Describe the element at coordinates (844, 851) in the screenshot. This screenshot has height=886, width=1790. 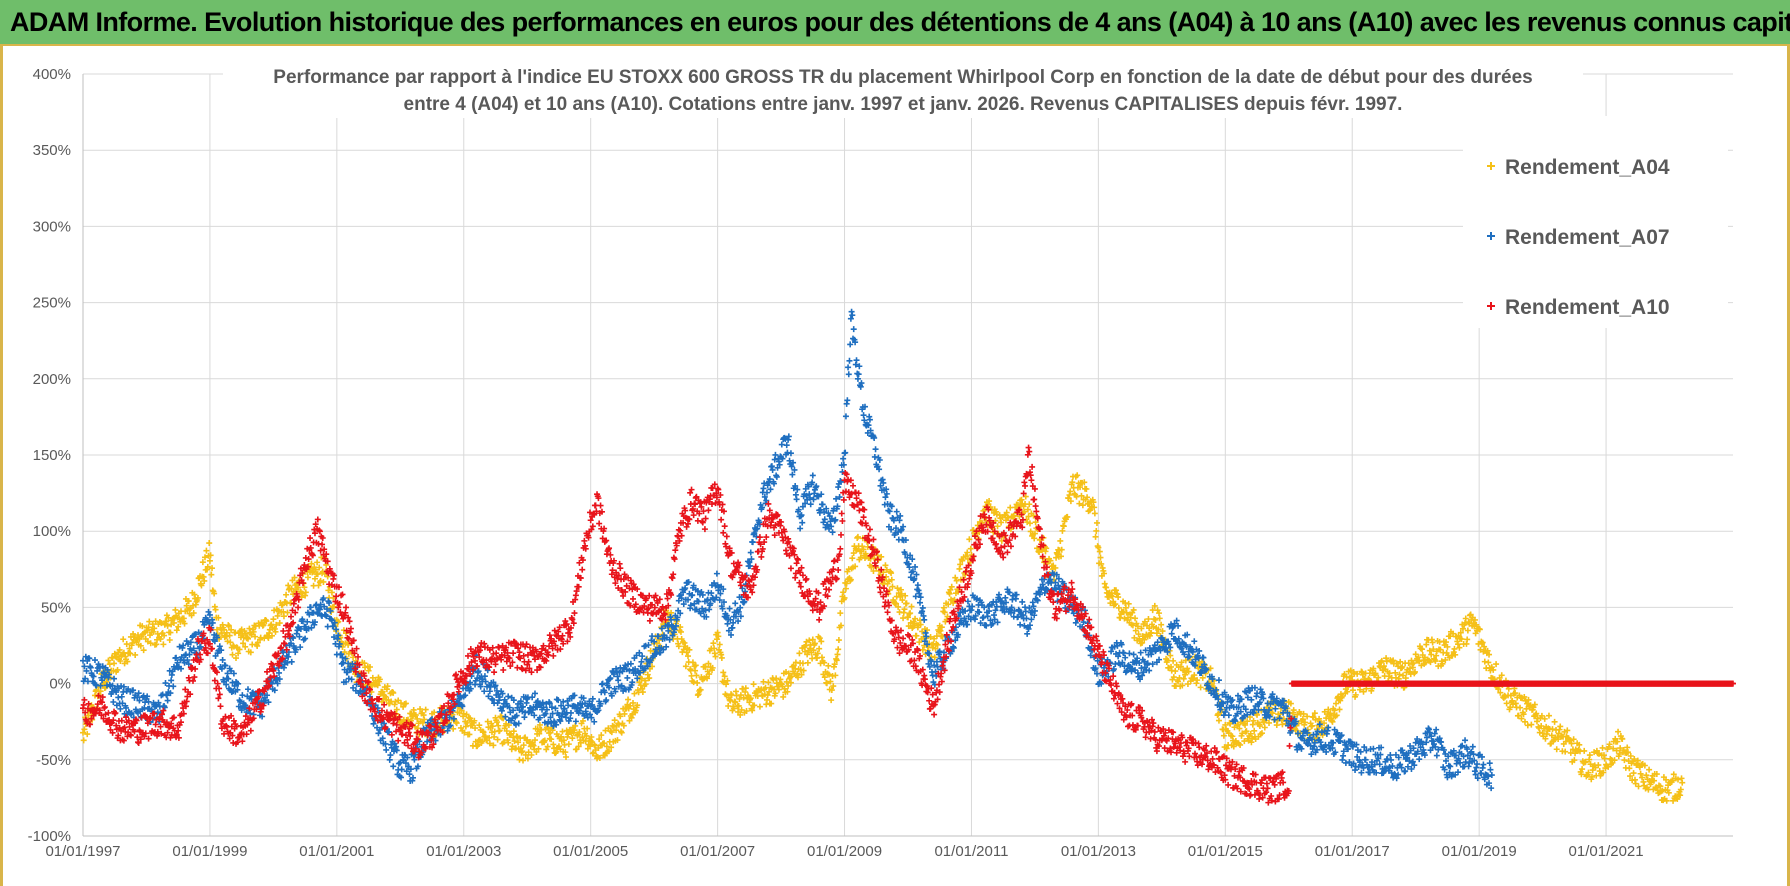
I see `x-tick-label: 01/01/2009` at that location.